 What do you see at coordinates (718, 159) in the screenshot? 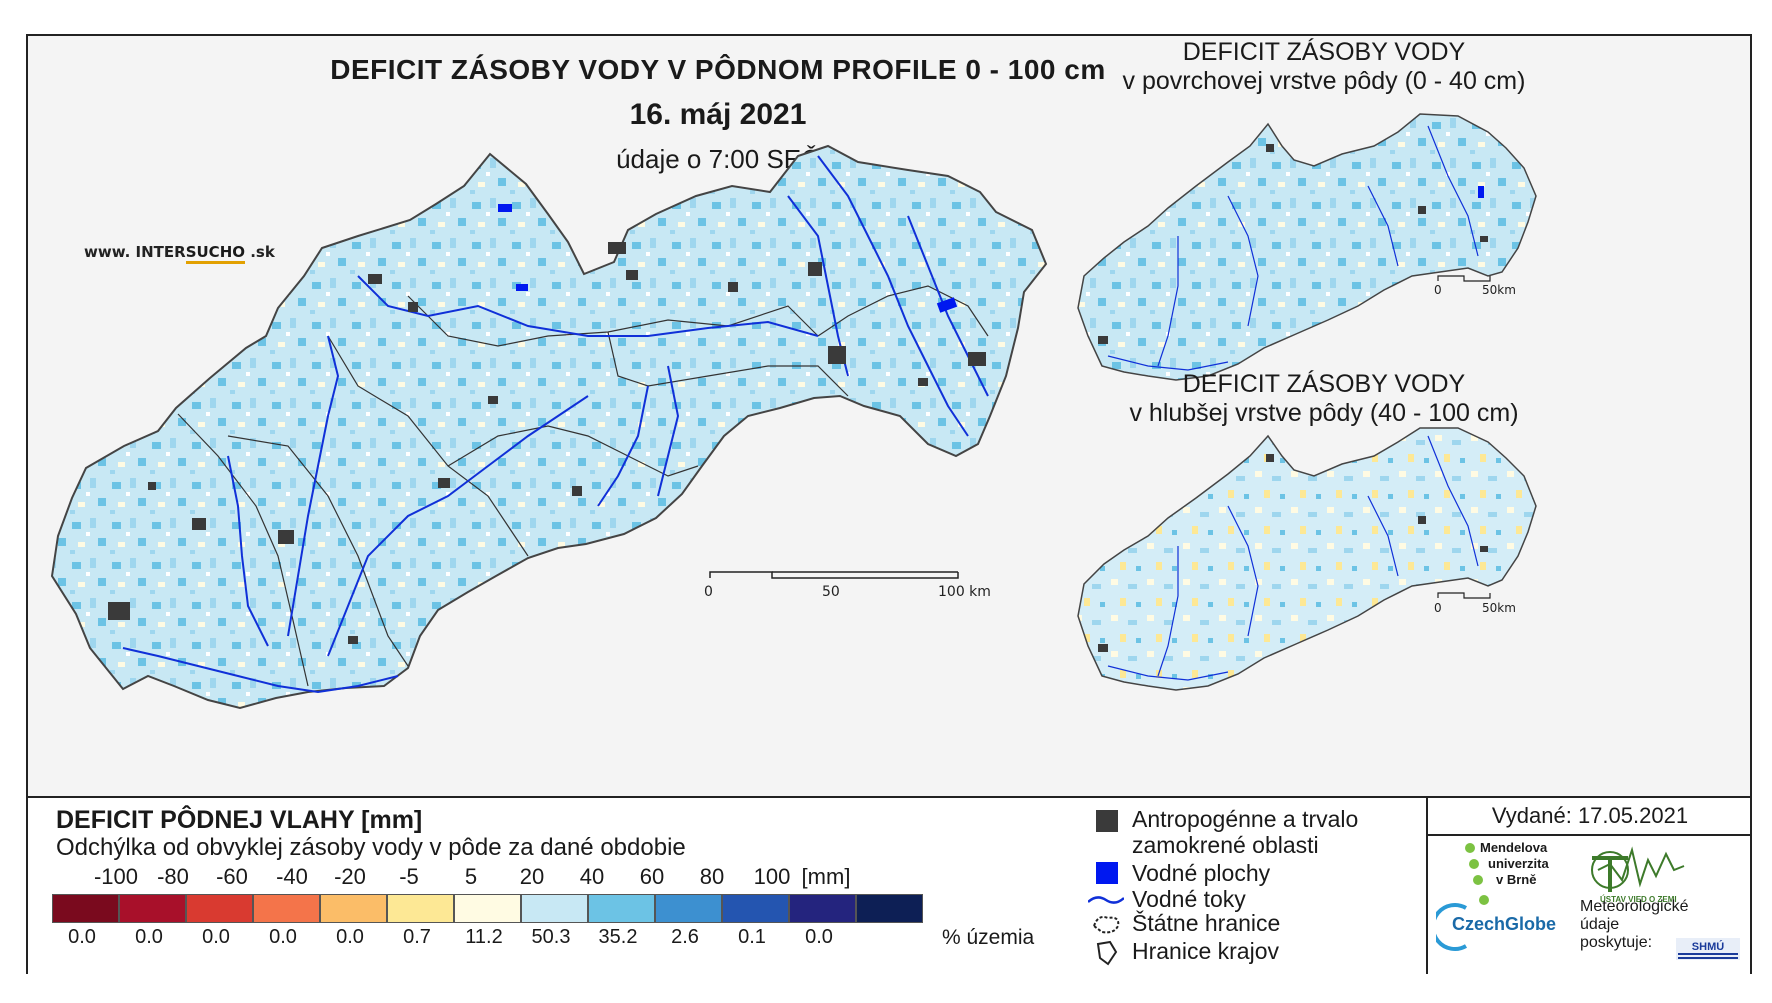
I see `map-time-note: údaje o 7:00 SEČ` at bounding box center [718, 159].